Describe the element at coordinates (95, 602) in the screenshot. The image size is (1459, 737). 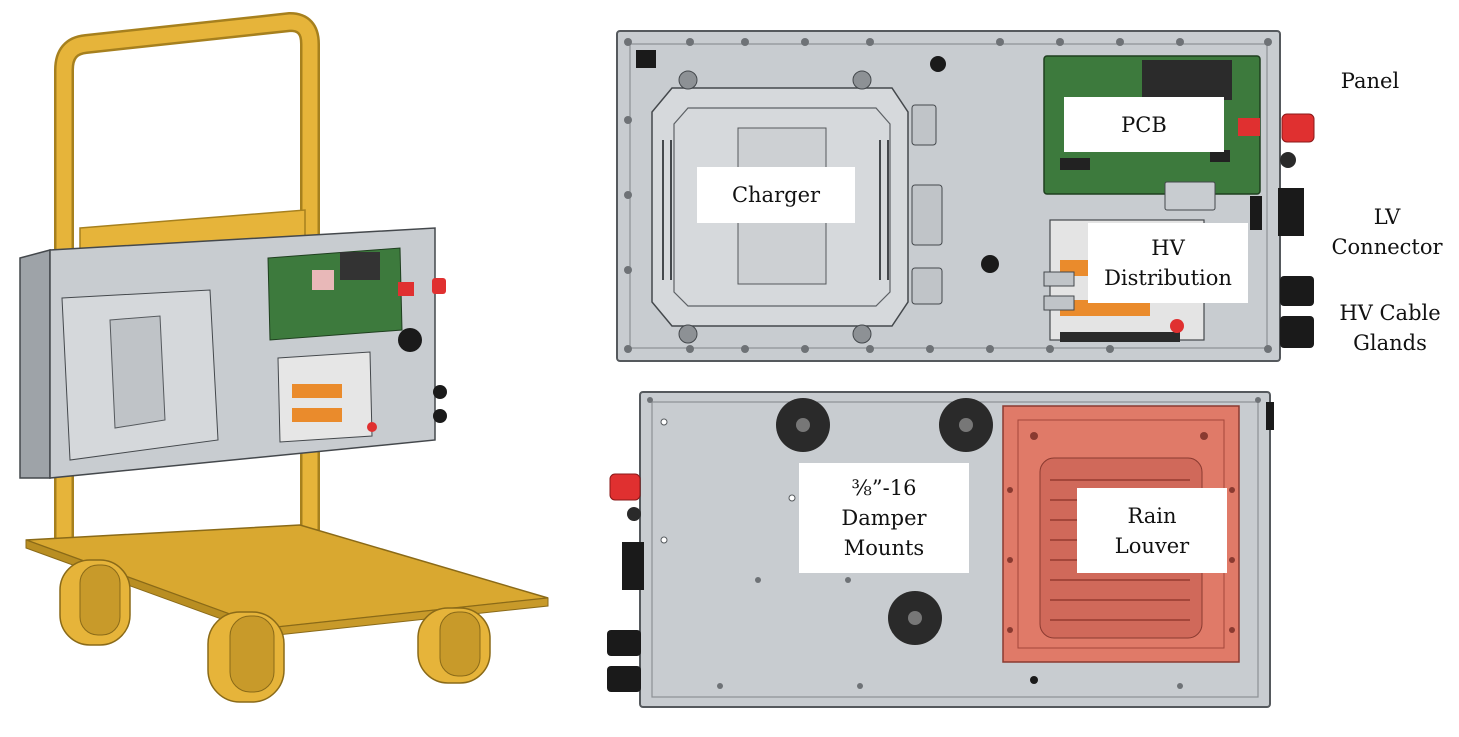
I see `cart-wheel-front-left` at that location.